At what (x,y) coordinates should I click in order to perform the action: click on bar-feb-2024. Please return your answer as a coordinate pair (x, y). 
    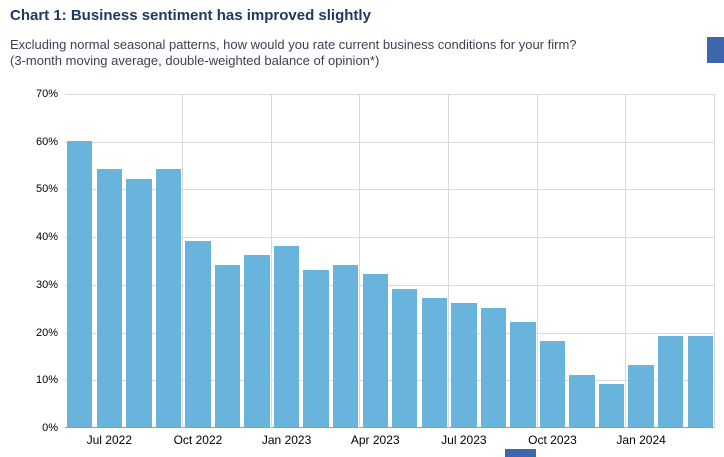
    Looking at the image, I should click on (670, 381).